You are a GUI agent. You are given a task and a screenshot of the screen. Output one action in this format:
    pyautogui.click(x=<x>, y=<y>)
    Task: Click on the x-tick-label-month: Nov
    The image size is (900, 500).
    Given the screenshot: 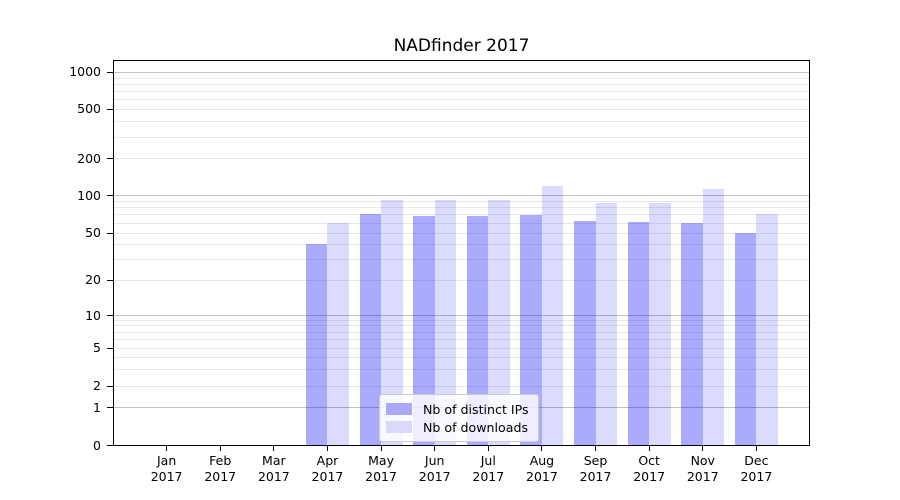 What is the action you would take?
    pyautogui.click(x=702, y=460)
    